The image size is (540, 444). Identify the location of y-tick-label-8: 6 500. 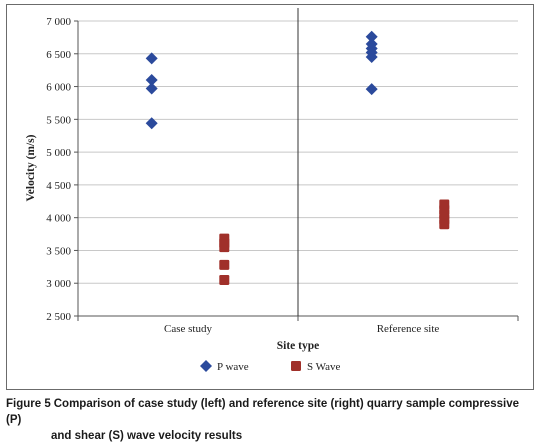
(58, 55).